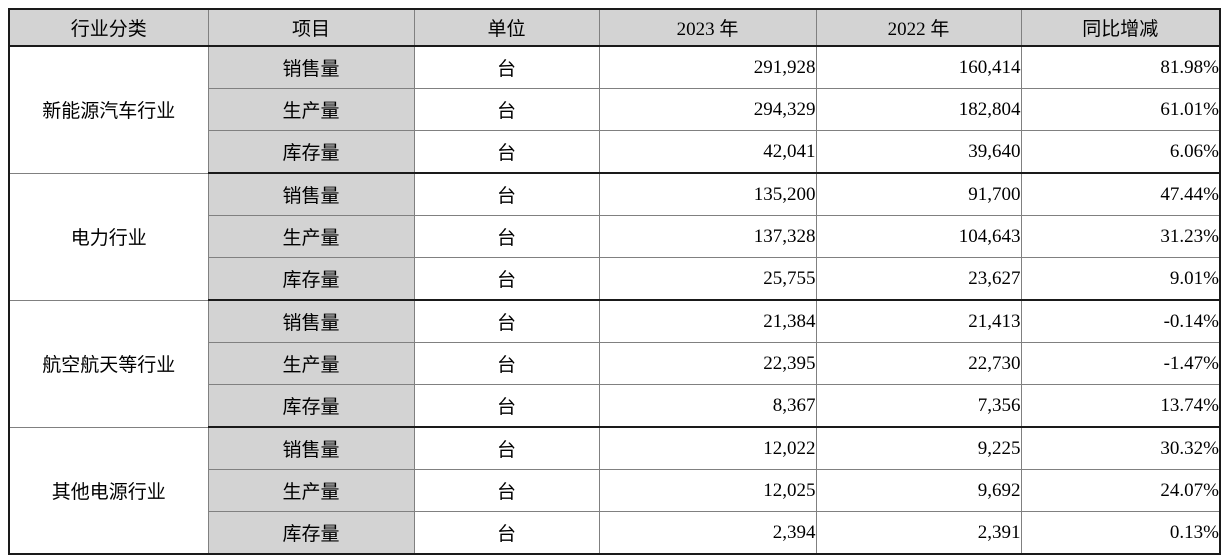 The width and height of the screenshot is (1227, 555). What do you see at coordinates (1120, 67) in the screenshot?
I see `yoy-cell: 81.98%` at bounding box center [1120, 67].